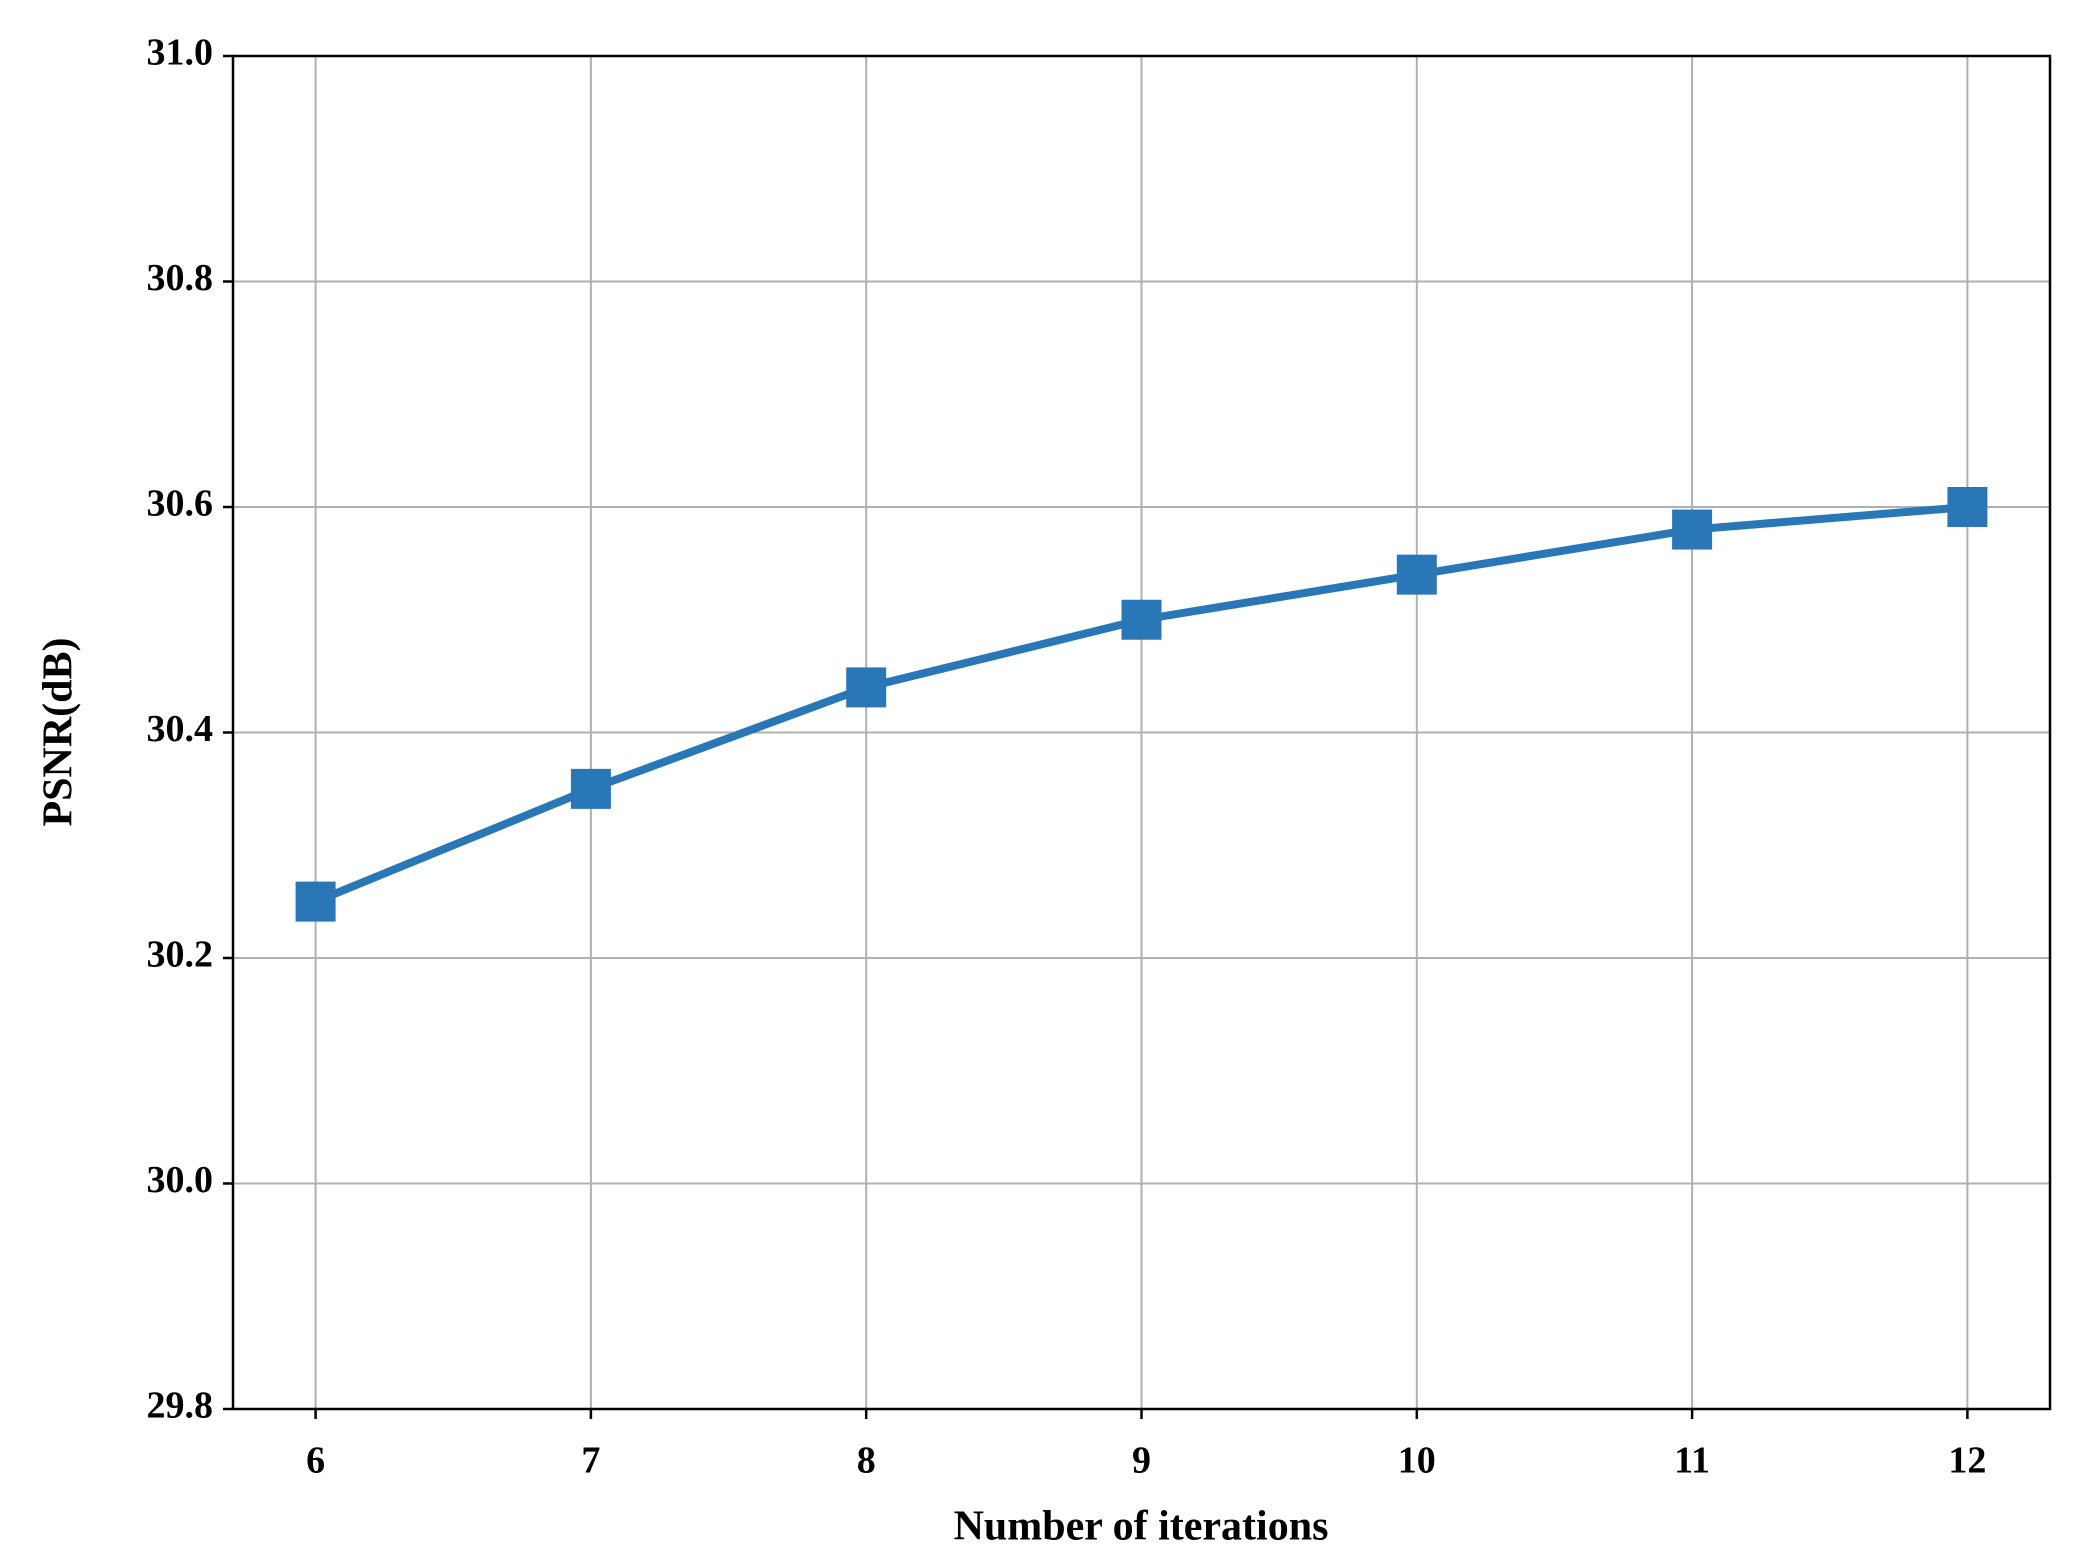 The height and width of the screenshot is (1560, 2077). What do you see at coordinates (180, 278) in the screenshot?
I see `y-tick-label: 30.8` at bounding box center [180, 278].